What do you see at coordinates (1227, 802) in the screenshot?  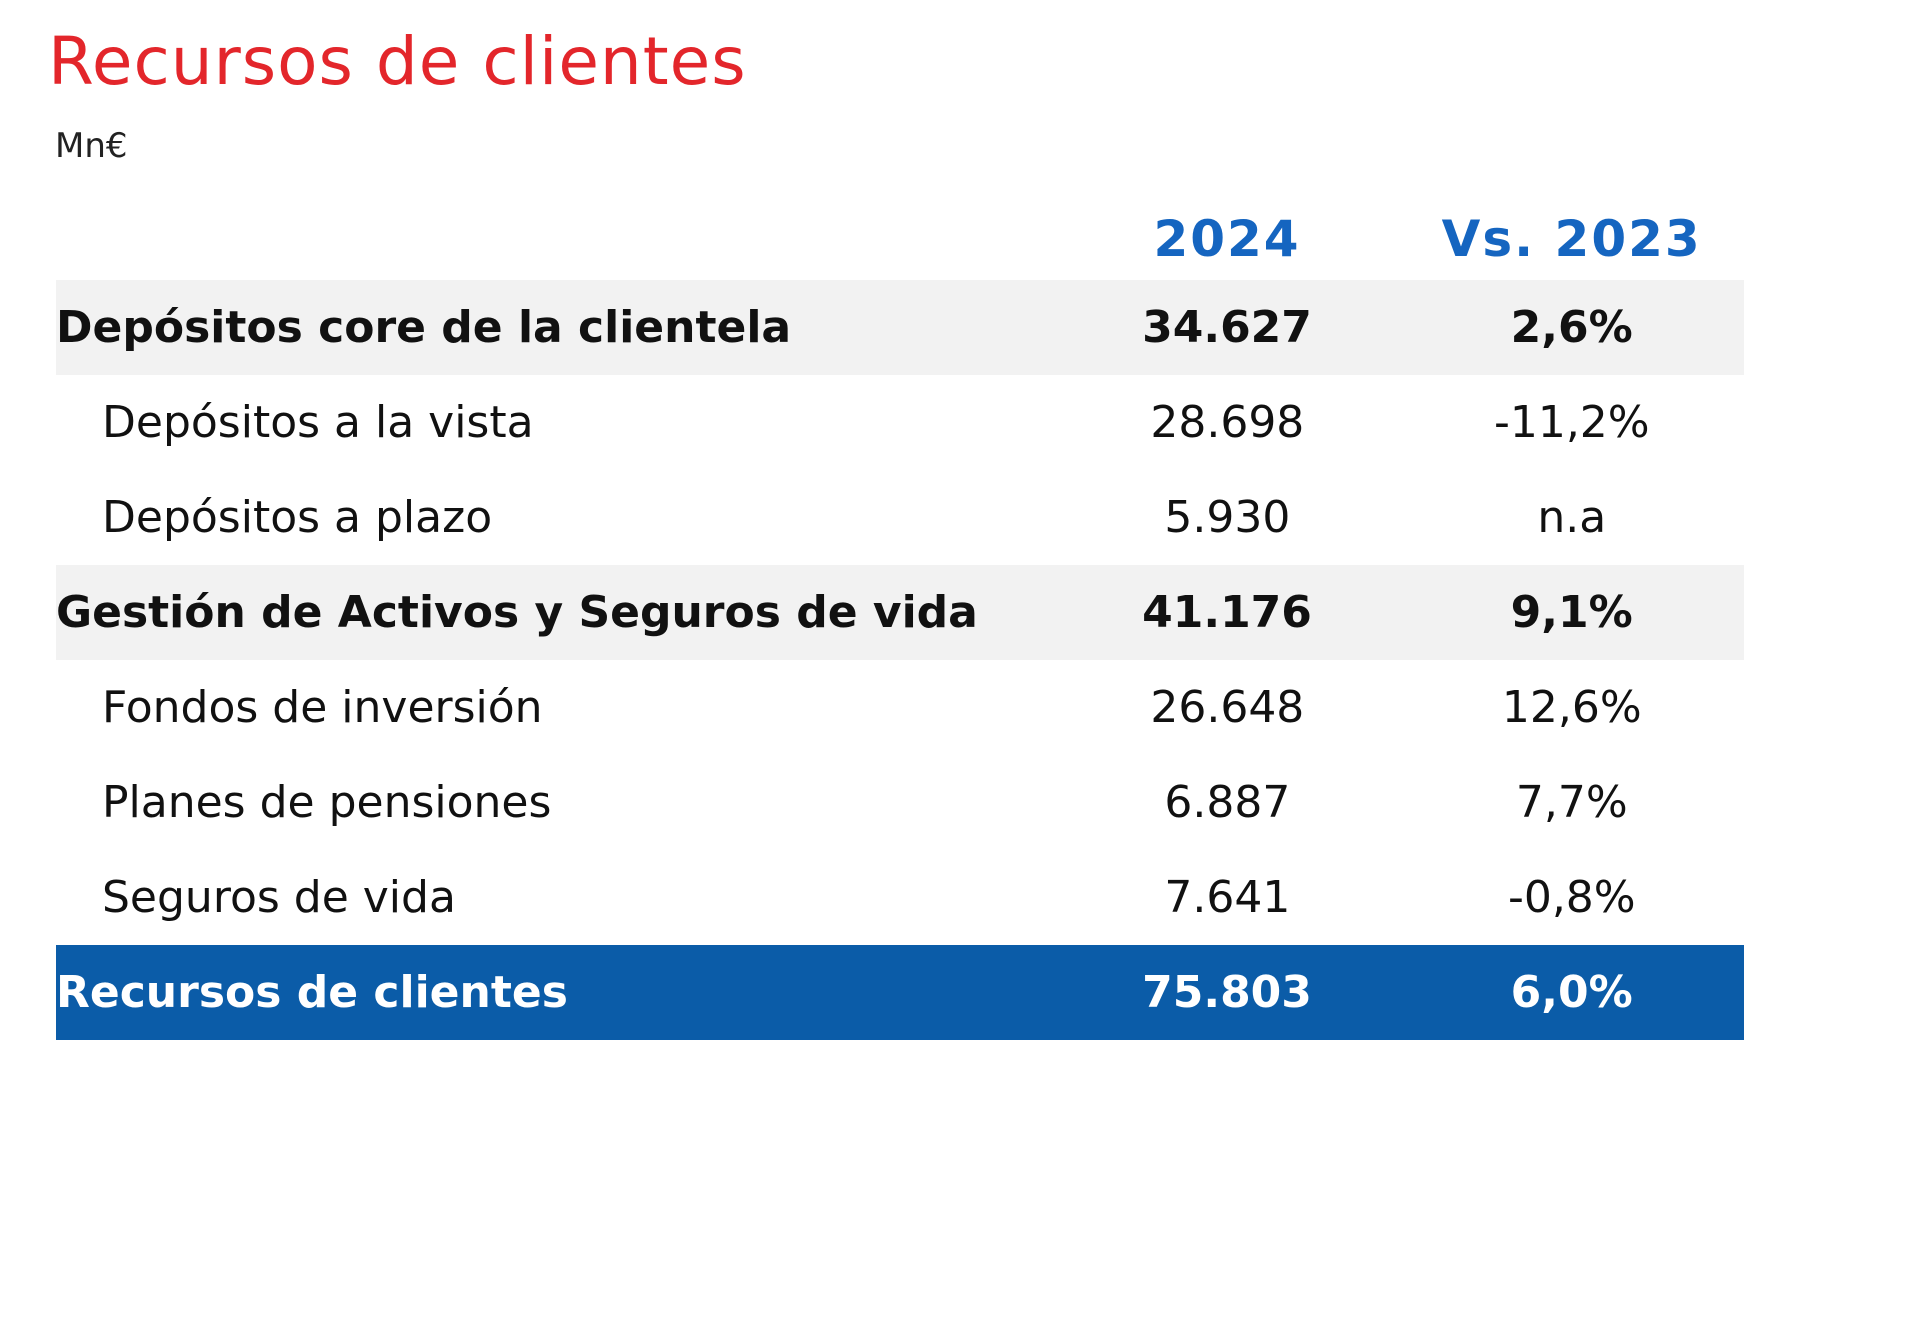 I see `row-value-2024: 6.887` at bounding box center [1227, 802].